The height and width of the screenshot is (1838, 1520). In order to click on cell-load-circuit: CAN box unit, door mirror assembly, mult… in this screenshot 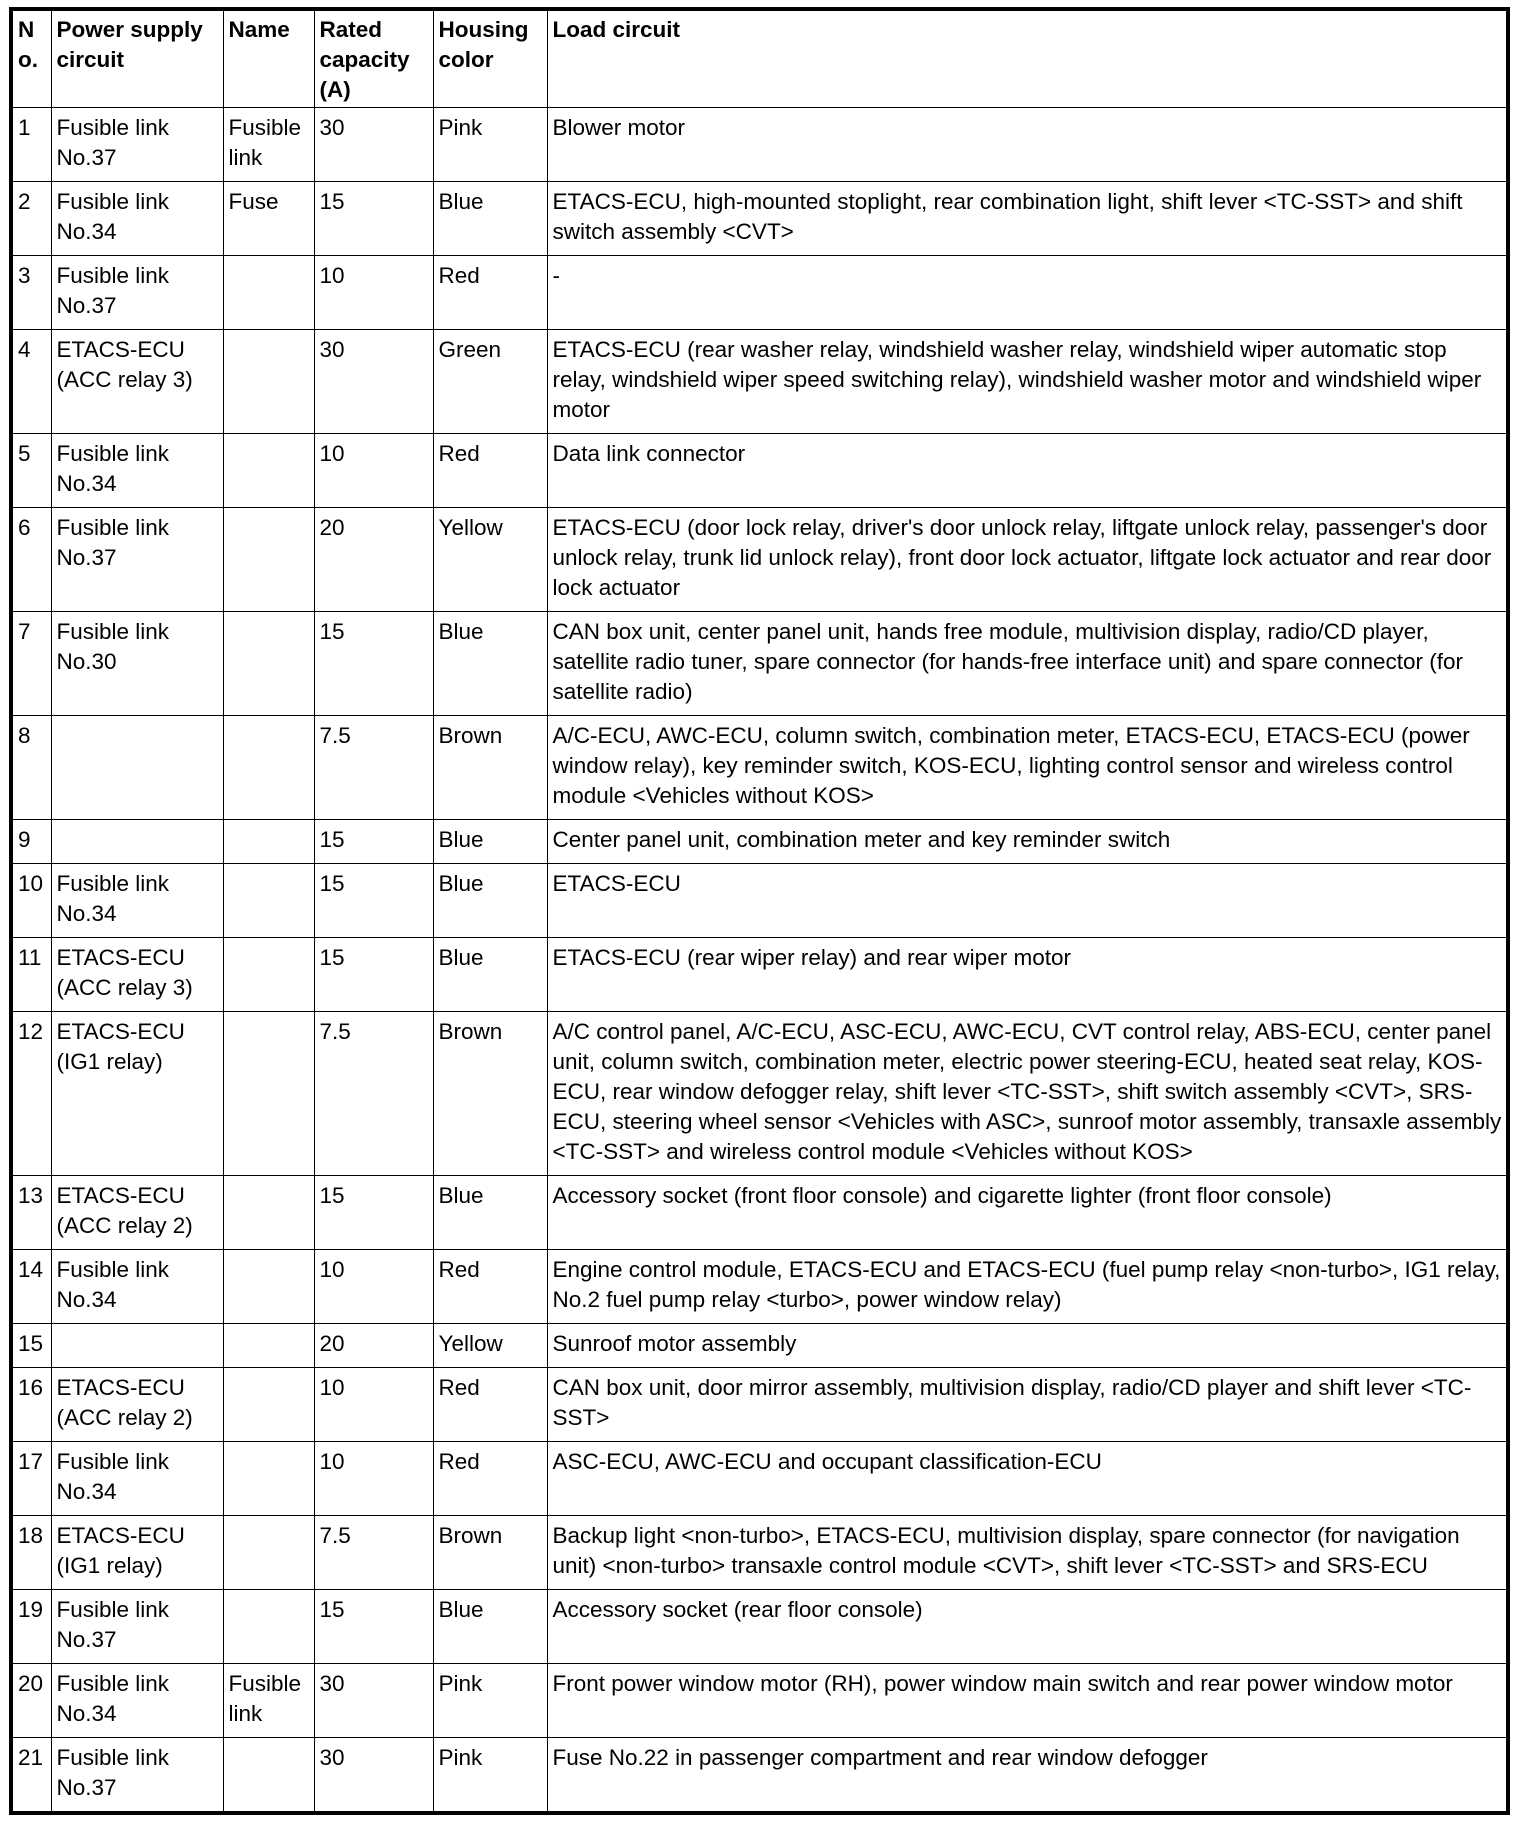, I will do `click(1027, 1404)`.